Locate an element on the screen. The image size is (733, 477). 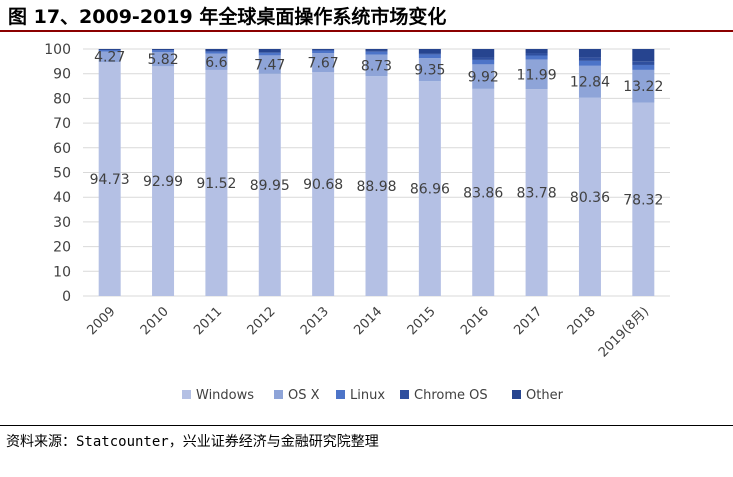
data-label-osx-6: 9.35 is located at coordinates (429, 71).